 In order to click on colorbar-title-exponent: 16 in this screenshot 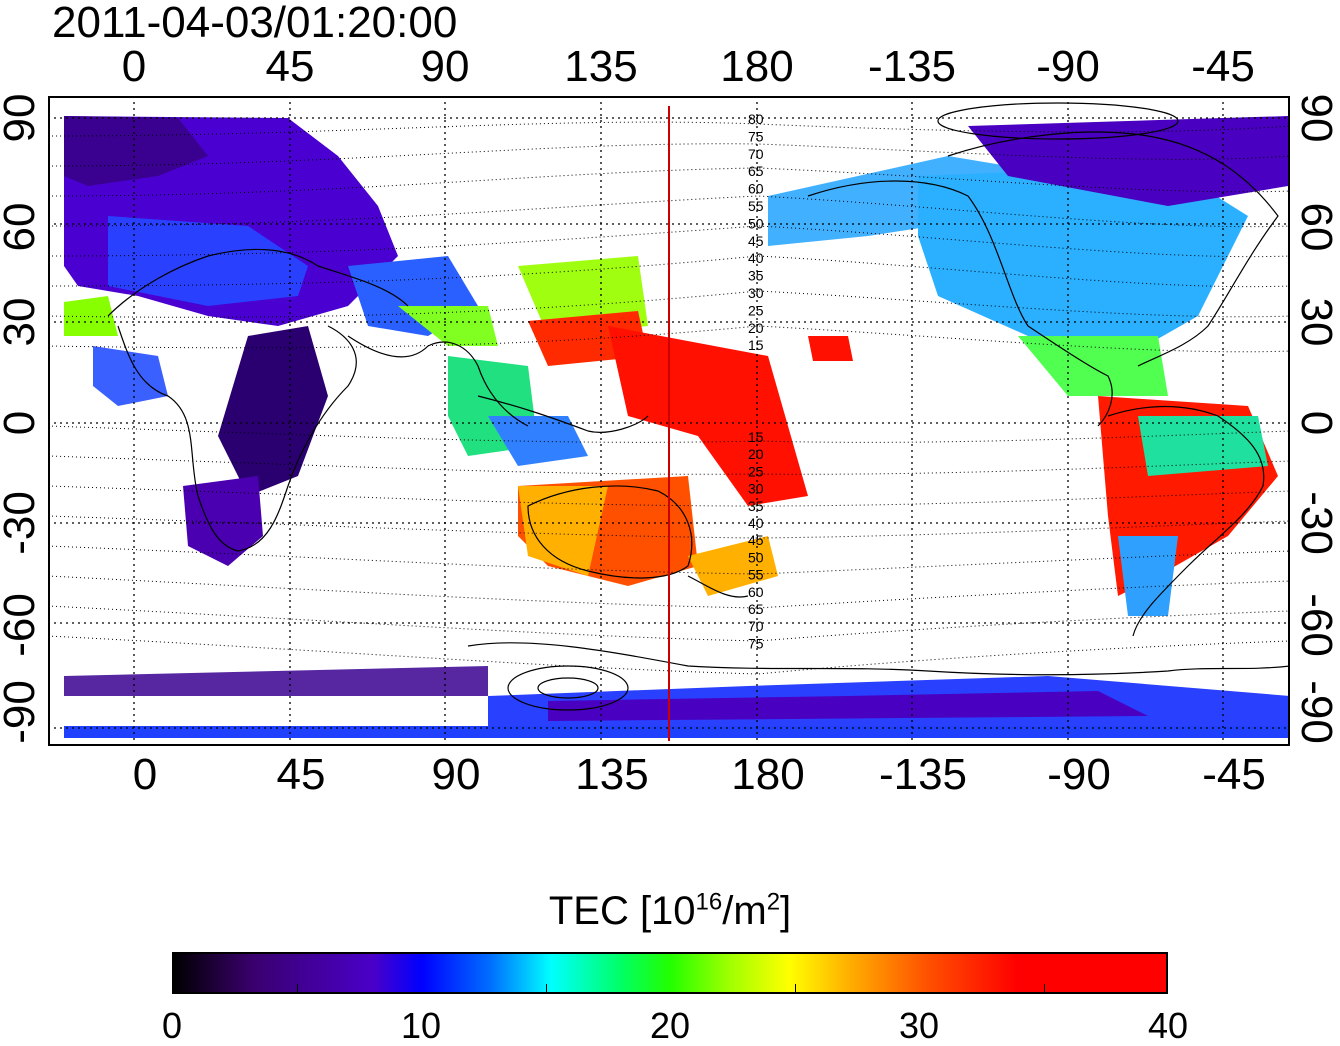, I will do `click(709, 902)`.